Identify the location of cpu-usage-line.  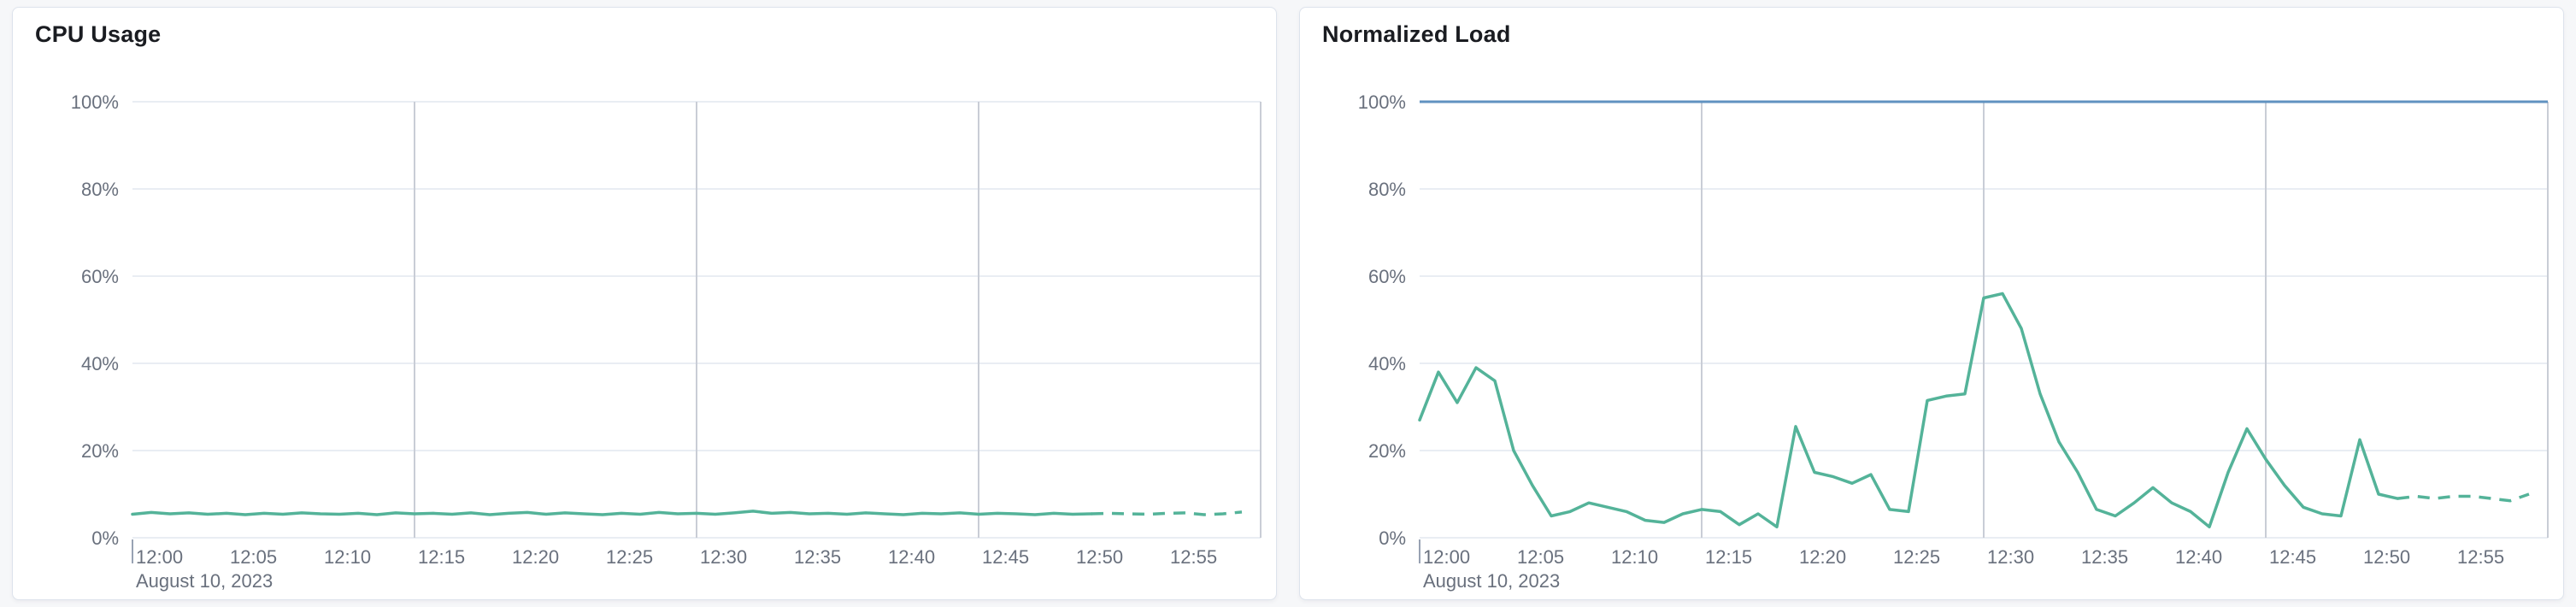
(612, 513).